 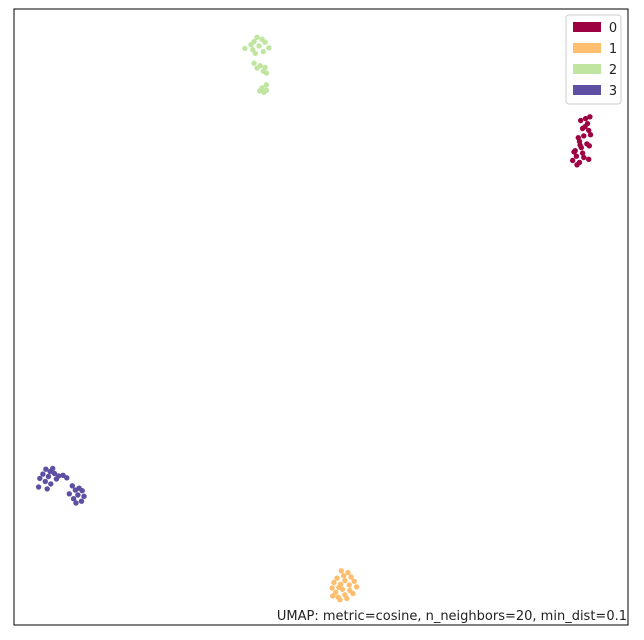 What do you see at coordinates (613, 49) in the screenshot?
I see `legend-label-1: 1` at bounding box center [613, 49].